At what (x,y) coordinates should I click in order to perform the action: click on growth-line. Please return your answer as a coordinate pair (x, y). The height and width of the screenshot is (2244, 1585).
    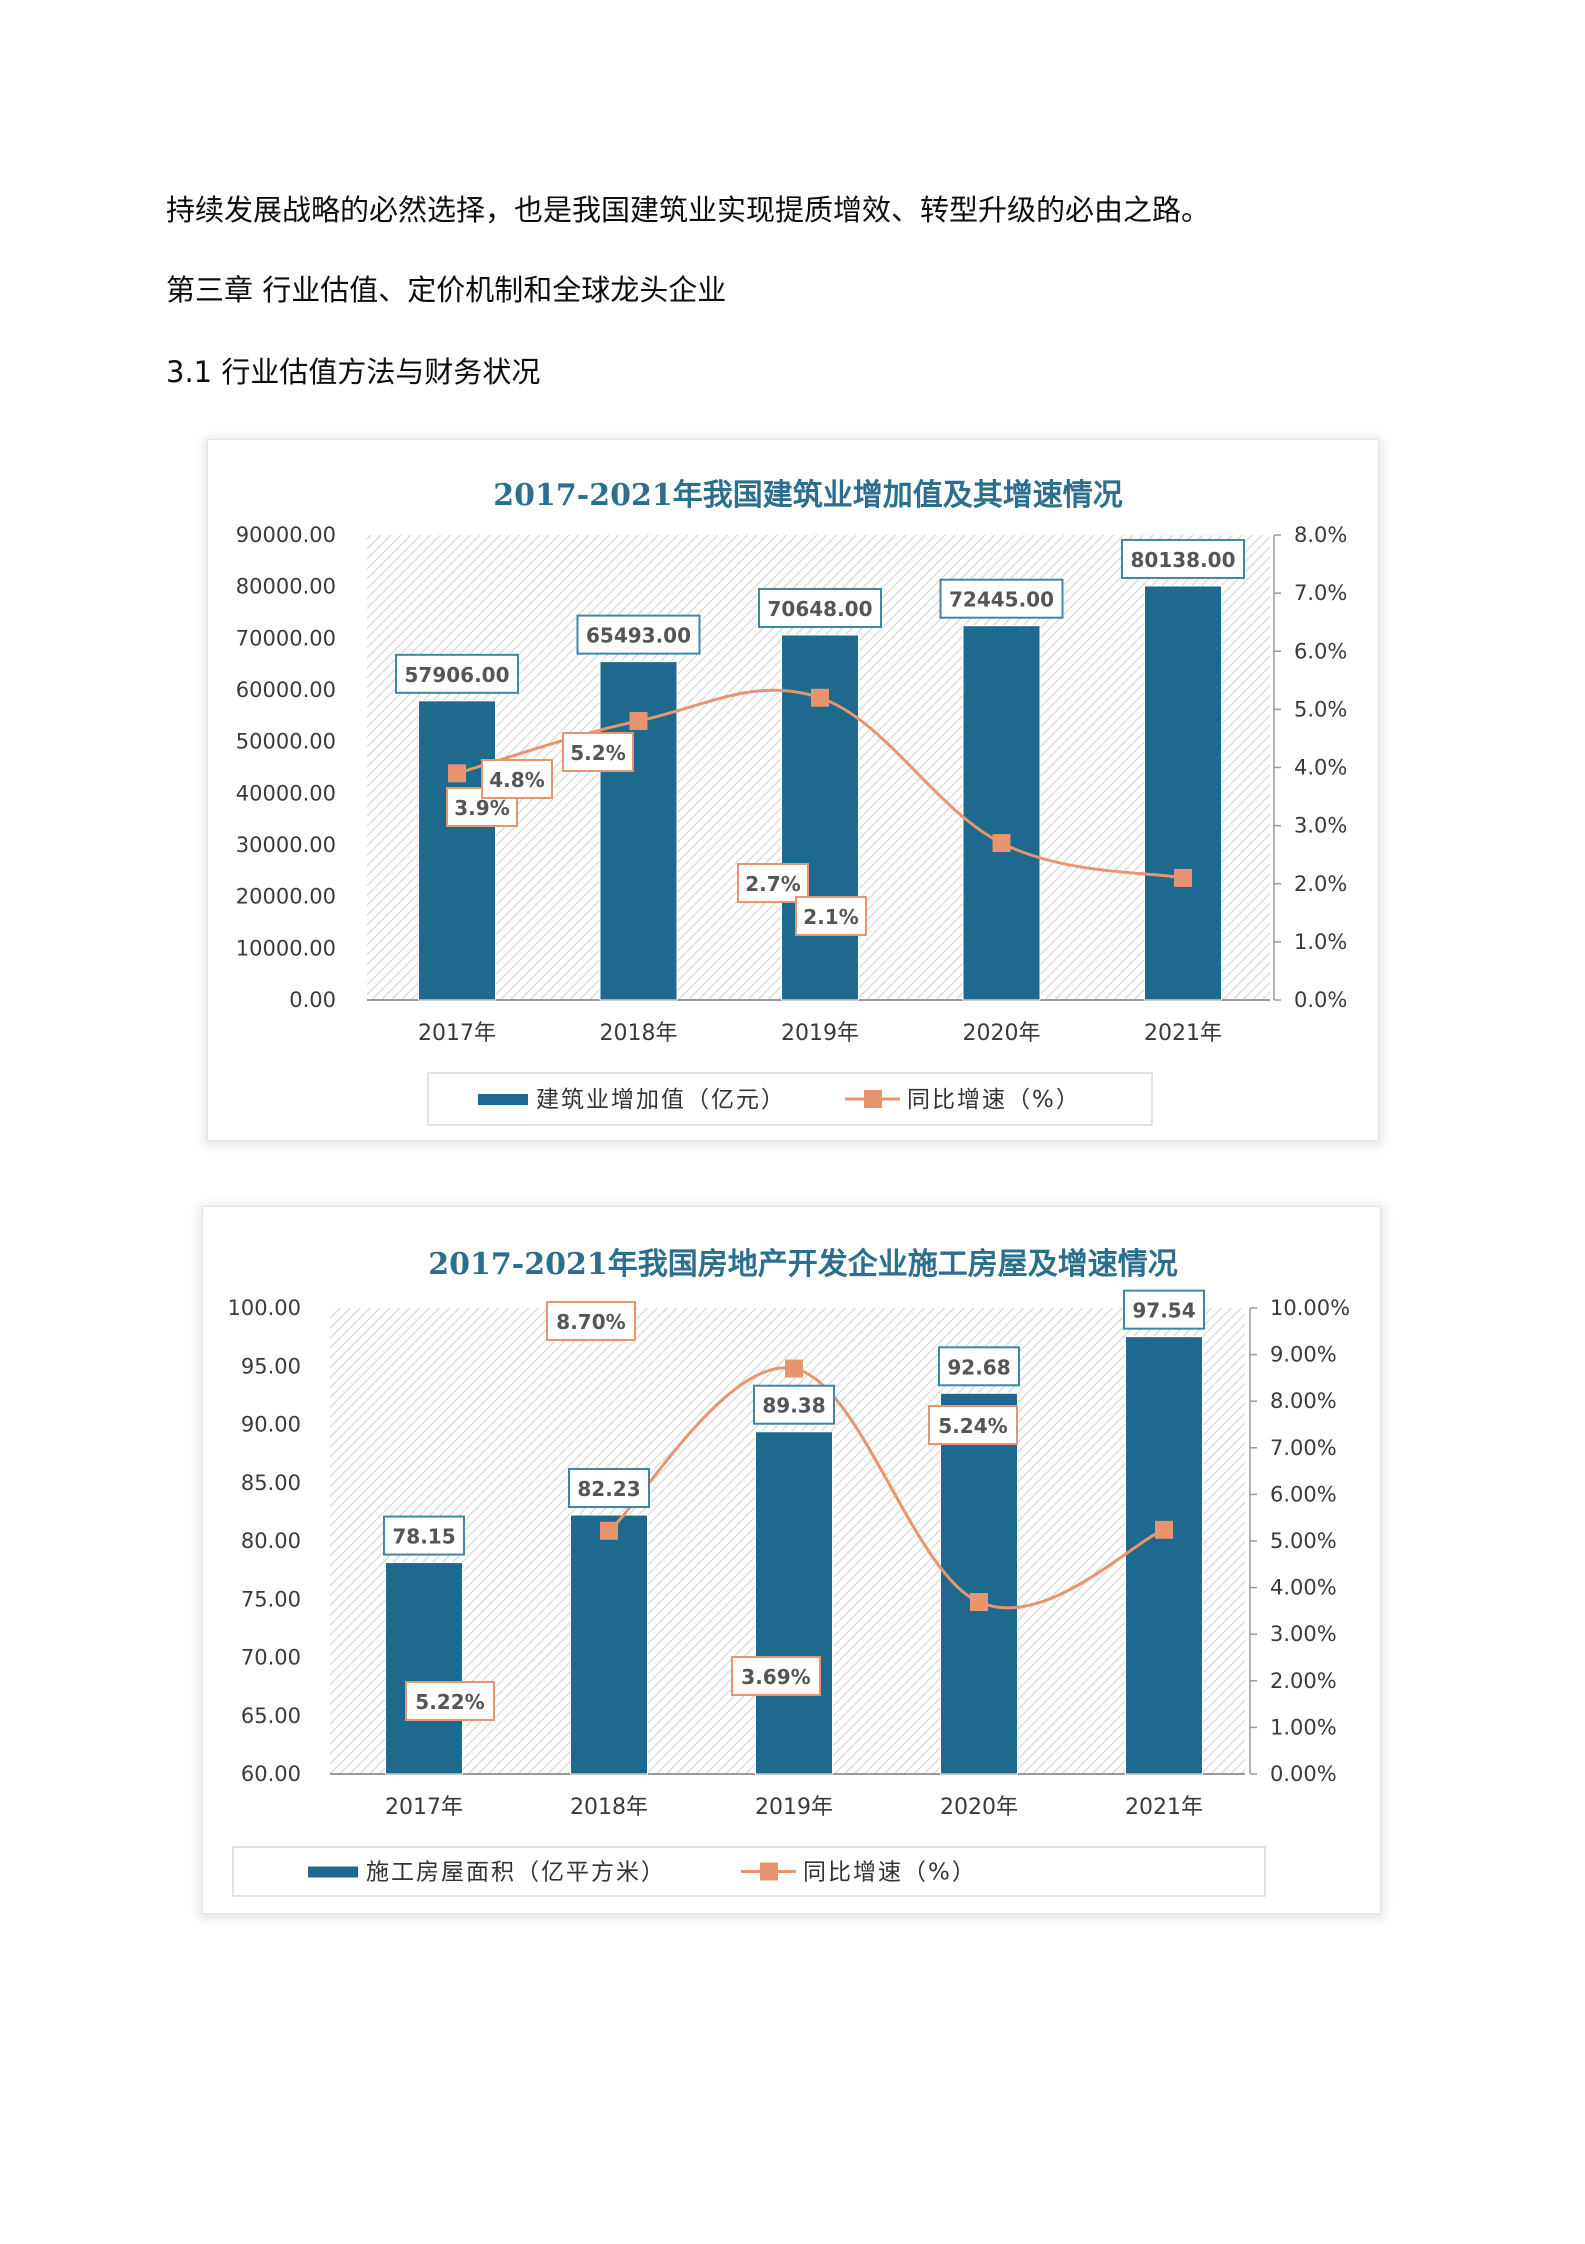
    Looking at the image, I should click on (886, 1488).